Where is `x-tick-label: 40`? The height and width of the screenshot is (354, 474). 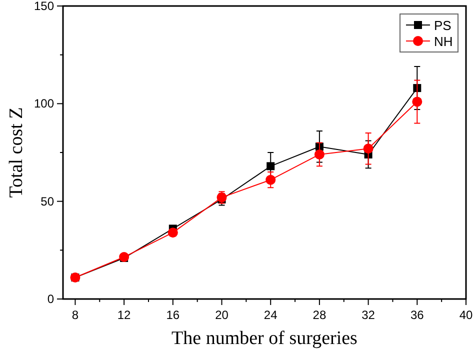
x-tick-label: 40 is located at coordinates (466, 315).